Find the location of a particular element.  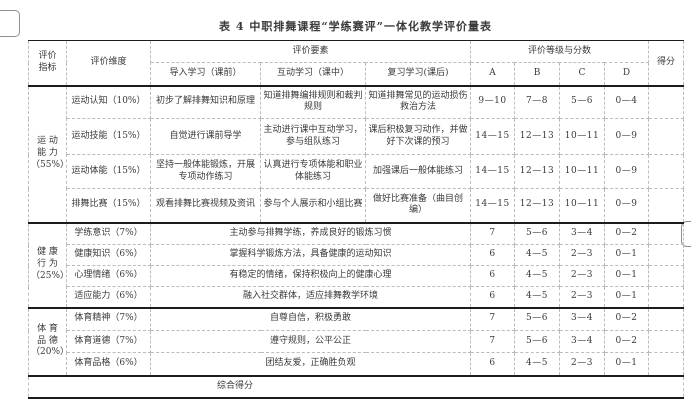

header-score: 得分 is located at coordinates (666, 63).